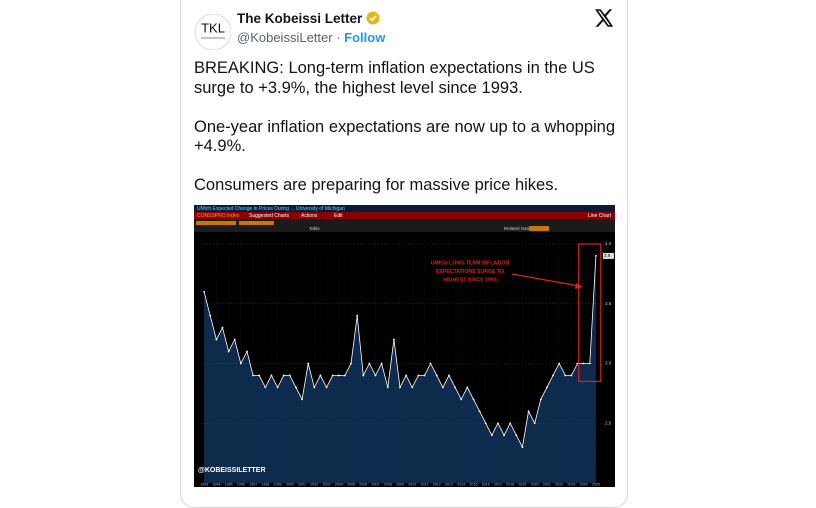 The height and width of the screenshot is (508, 816). I want to click on last-value-label: 3.9, so click(607, 255).